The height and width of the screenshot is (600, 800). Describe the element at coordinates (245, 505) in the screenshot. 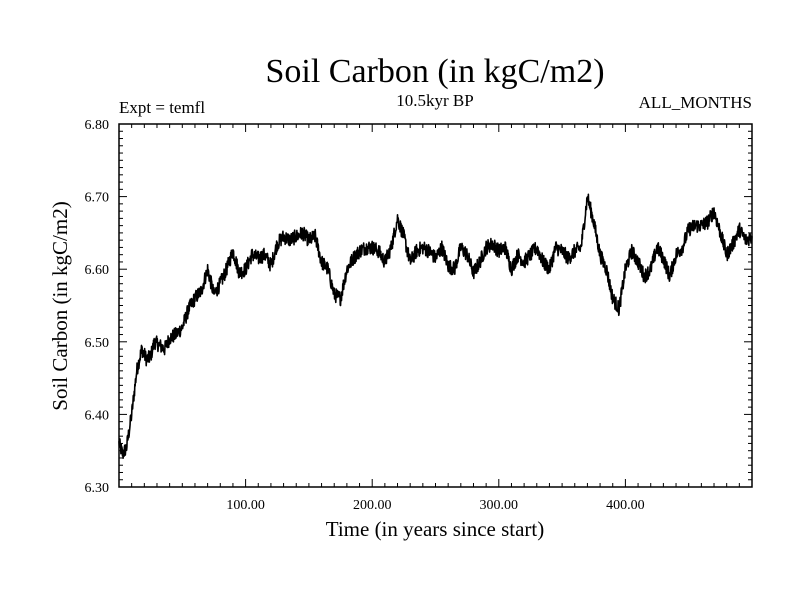

I see `x-tick-label: 100.00` at that location.